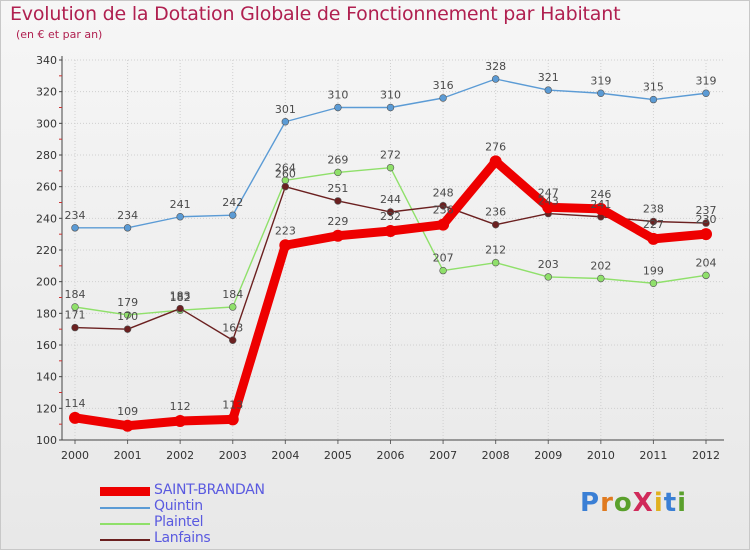 The image size is (750, 550). I want to click on data-label: 170, so click(127, 316).